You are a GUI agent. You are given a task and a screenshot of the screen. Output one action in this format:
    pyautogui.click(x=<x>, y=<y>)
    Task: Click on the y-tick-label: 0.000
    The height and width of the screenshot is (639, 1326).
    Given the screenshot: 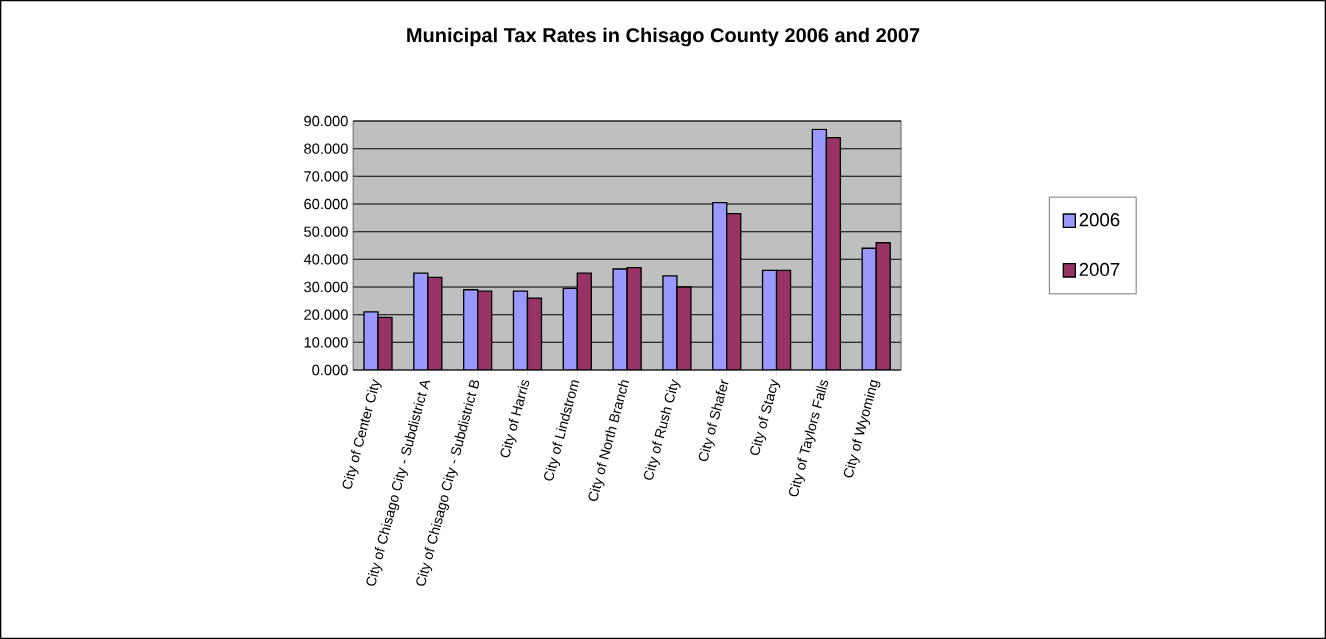 What is the action you would take?
    pyautogui.click(x=330, y=370)
    